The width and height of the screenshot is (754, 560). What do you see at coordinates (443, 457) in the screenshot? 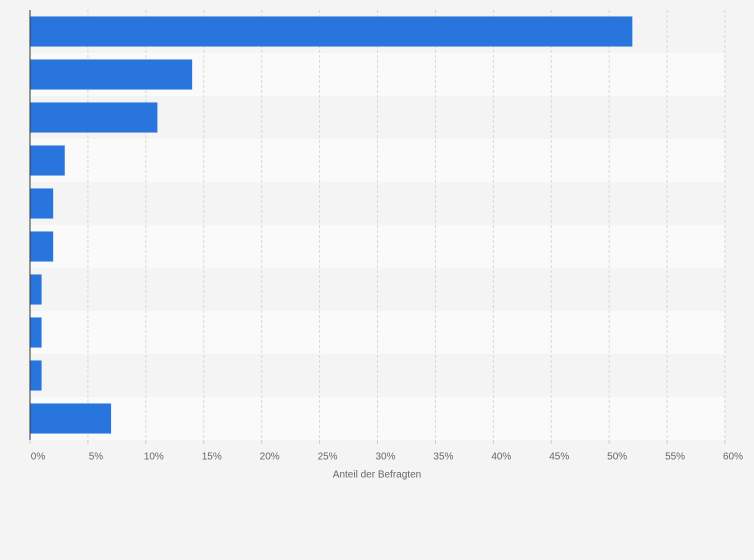
I see `x-tick-label: 35%` at bounding box center [443, 457].